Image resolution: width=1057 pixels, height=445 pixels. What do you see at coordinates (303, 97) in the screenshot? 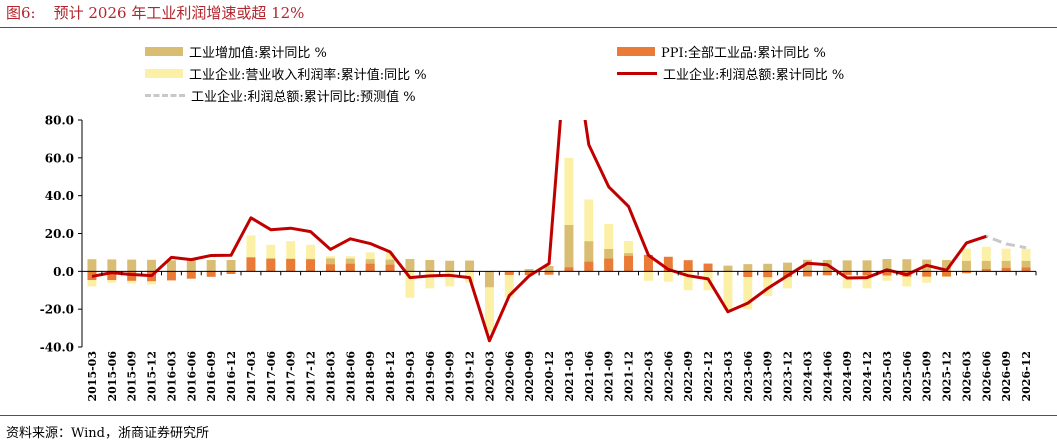
I see `legend-label-forecast: 工业企业:利润总额:累计同比:预测值 %` at bounding box center [303, 97].